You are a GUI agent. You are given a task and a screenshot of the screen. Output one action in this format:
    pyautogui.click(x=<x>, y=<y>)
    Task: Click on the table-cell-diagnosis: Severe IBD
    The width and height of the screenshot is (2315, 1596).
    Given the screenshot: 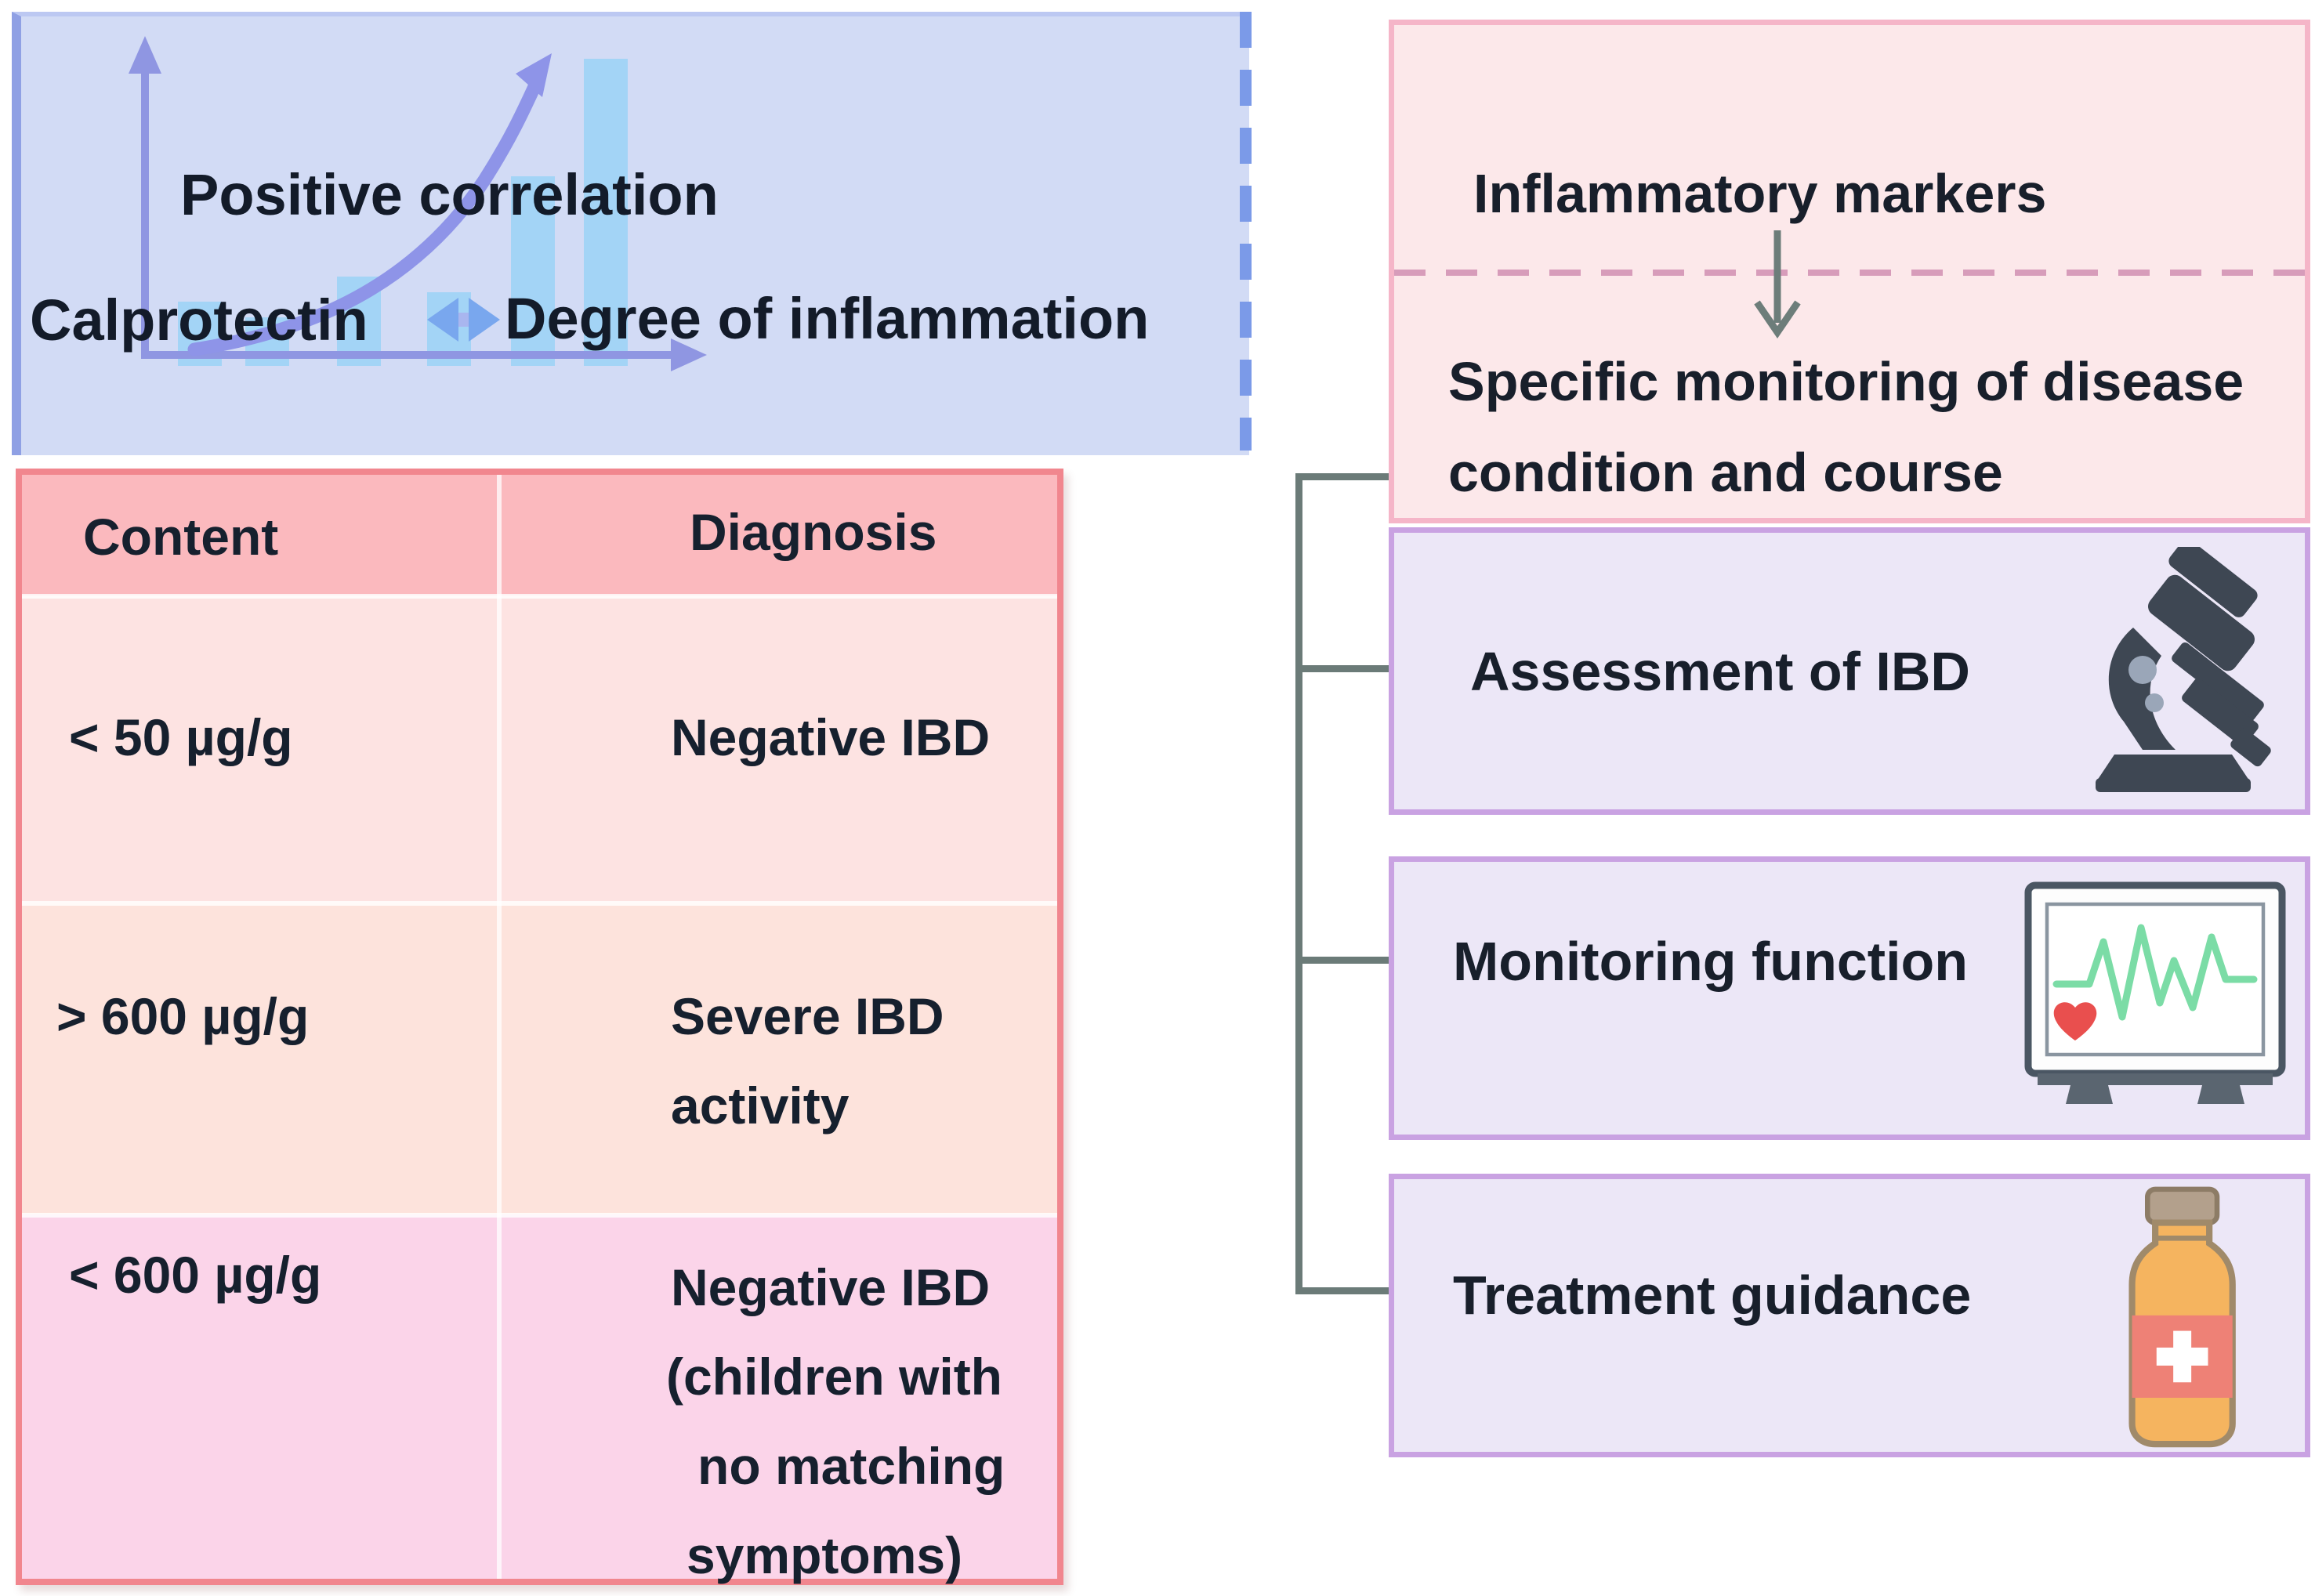 What is the action you would take?
    pyautogui.click(x=808, y=1016)
    